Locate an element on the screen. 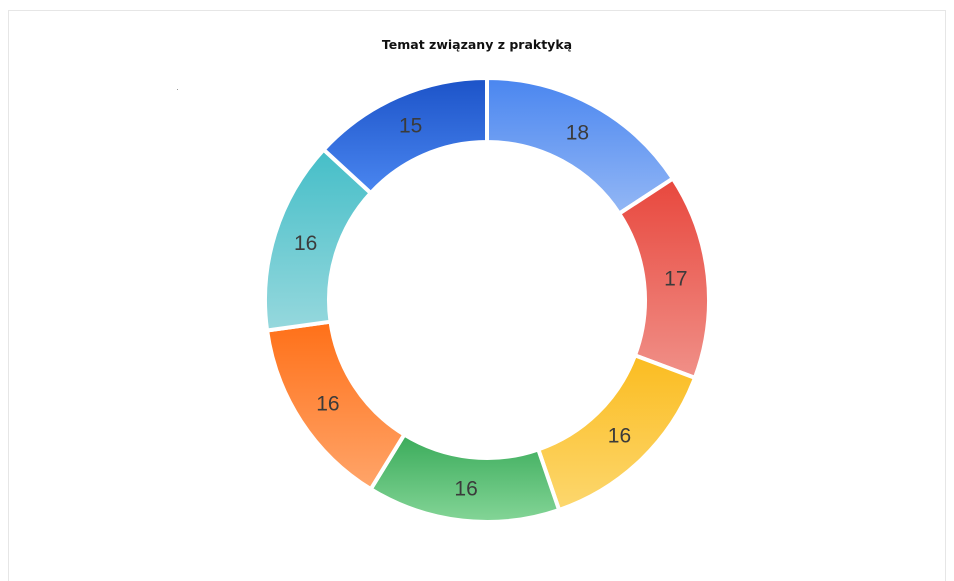 The height and width of the screenshot is (581, 954). slice-label-2: 17 is located at coordinates (675, 279).